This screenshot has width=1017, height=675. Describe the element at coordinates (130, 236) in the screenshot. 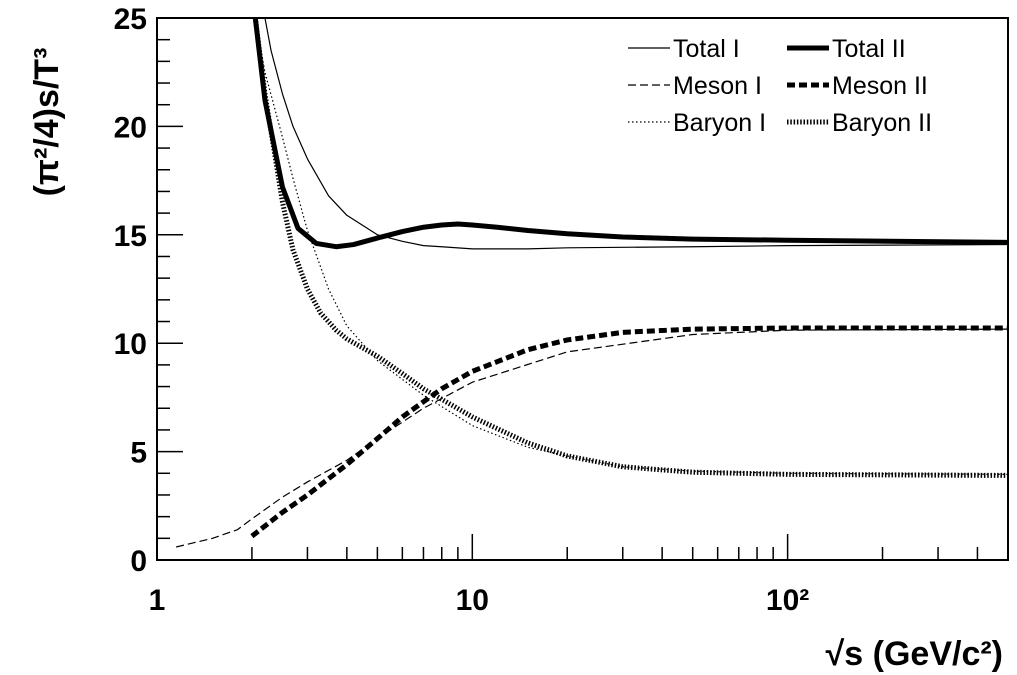

I see `y-tick-label: 15` at that location.